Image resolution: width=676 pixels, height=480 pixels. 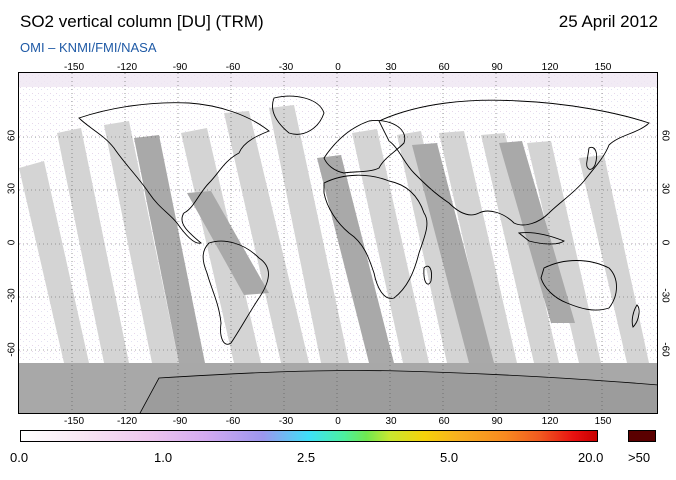 What do you see at coordinates (286, 421) in the screenshot?
I see `lon-tick-bottom: -30` at bounding box center [286, 421].